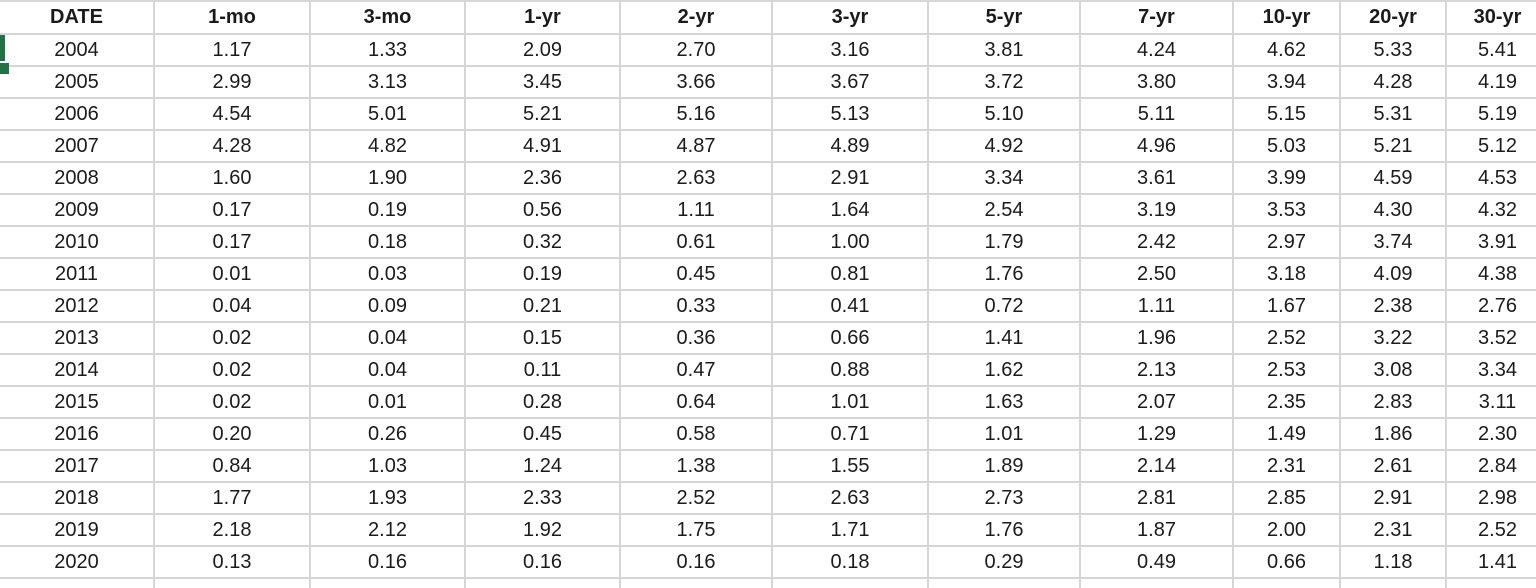 The height and width of the screenshot is (588, 1536). I want to click on value-cell: 3.52, so click(1491, 338).